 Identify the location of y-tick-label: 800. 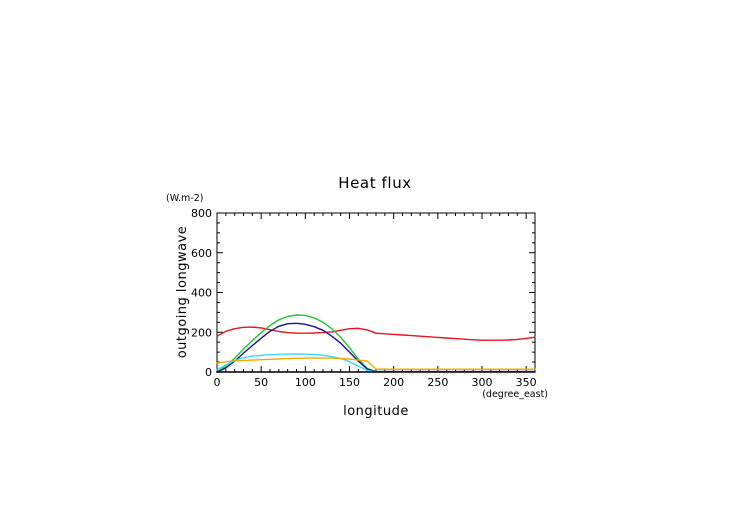
(201, 213).